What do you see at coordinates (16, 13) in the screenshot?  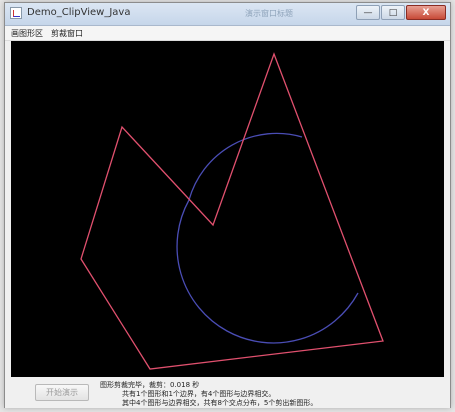 I see `app-icon` at bounding box center [16, 13].